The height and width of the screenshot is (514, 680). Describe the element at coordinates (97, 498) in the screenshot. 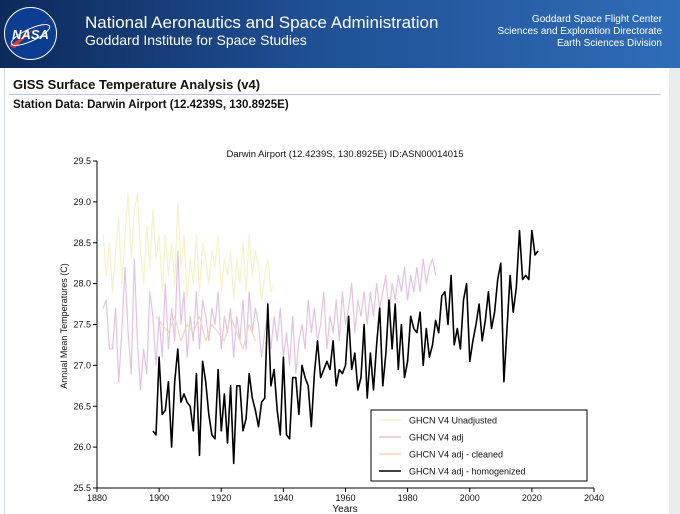

I see `x-tick-label: 1880` at that location.